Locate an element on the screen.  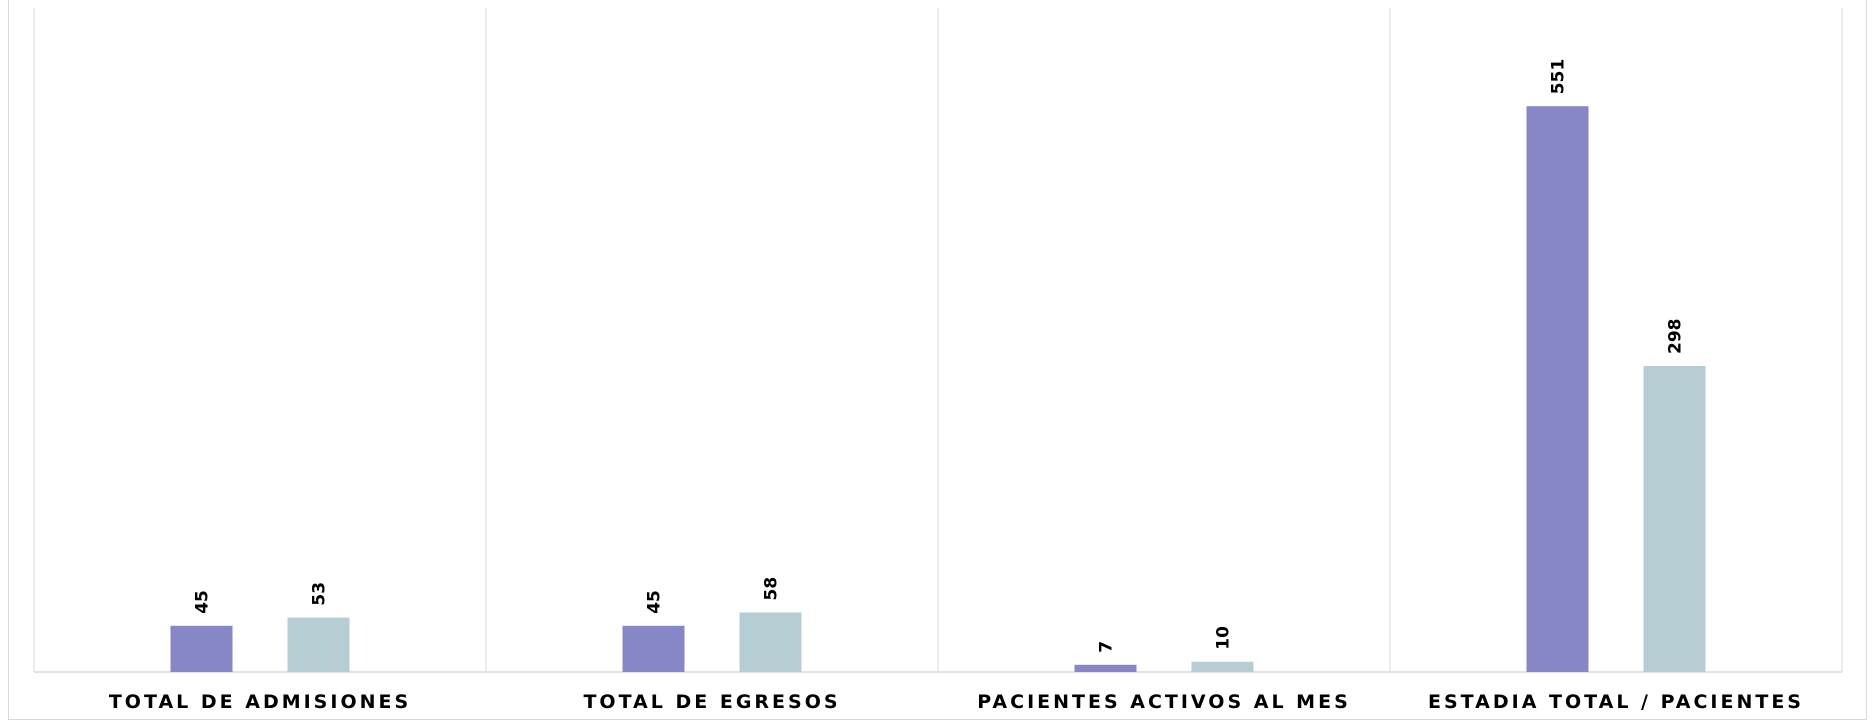
data-label: 53 is located at coordinates (320, 594).